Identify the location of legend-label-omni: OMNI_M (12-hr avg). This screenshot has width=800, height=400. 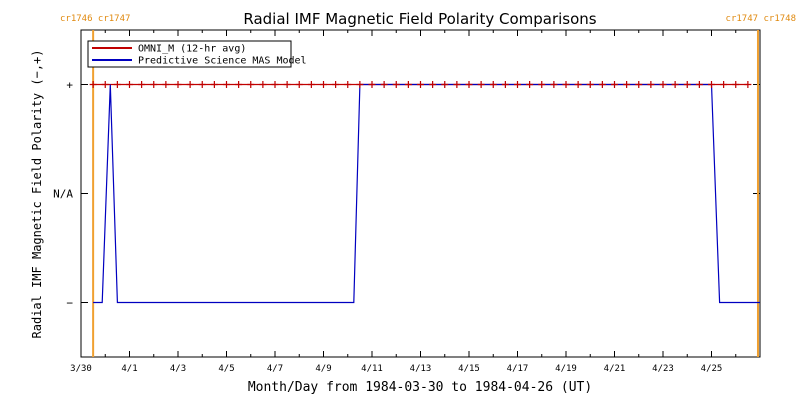
(192, 49).